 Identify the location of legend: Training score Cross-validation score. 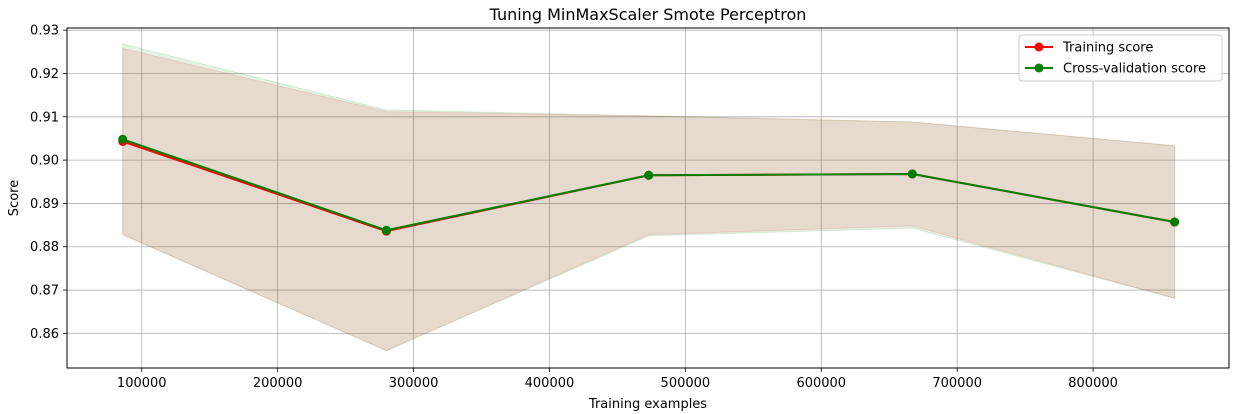
(1120, 58).